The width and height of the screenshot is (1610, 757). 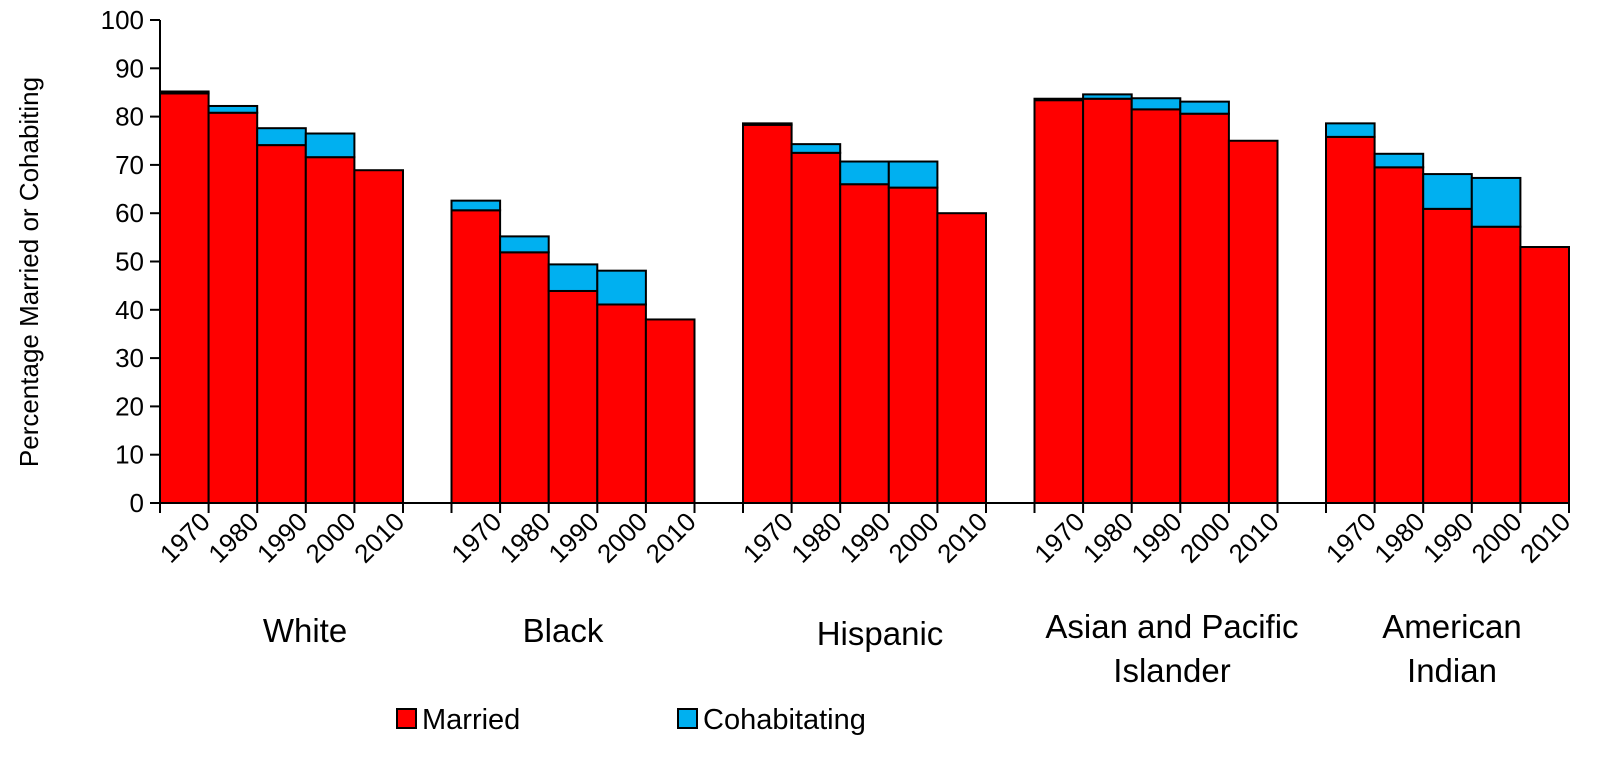 I want to click on y-tick-label: 70, so click(x=129, y=165).